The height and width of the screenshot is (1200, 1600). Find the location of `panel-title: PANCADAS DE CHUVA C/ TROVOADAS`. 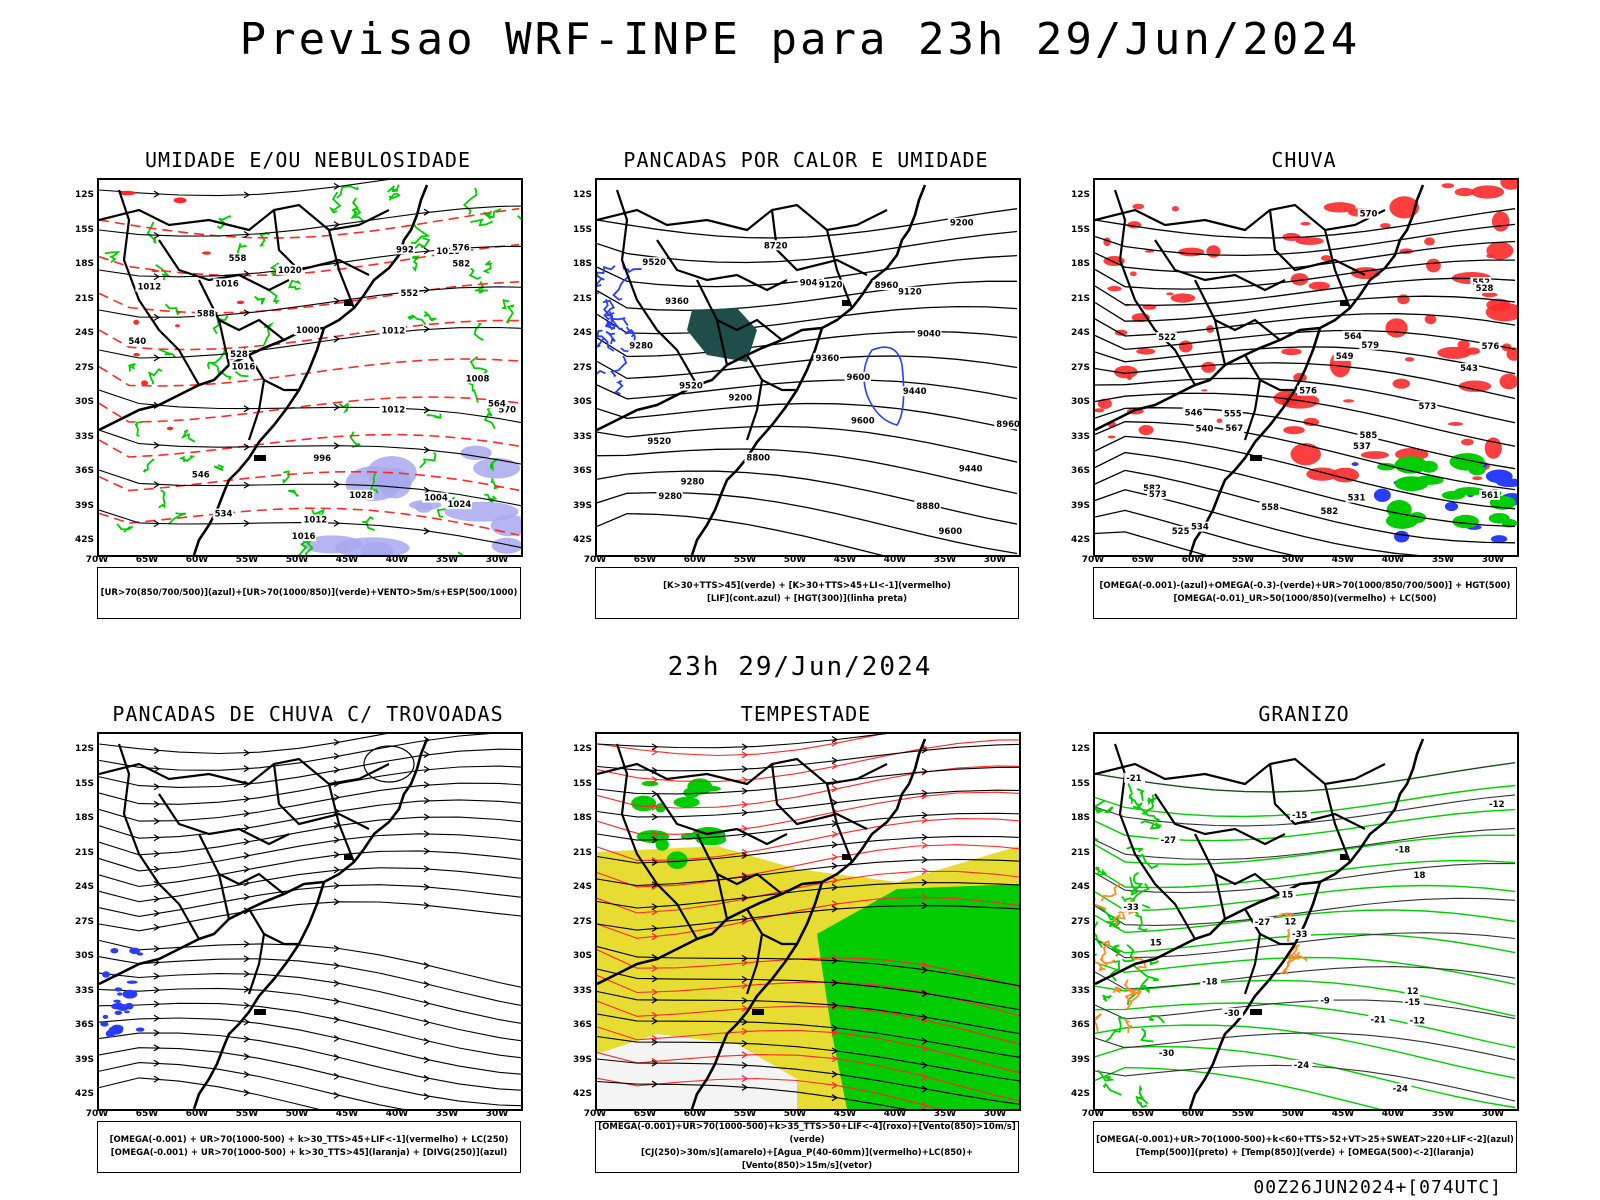

panel-title: PANCADAS DE CHUVA C/ TROVOADAS is located at coordinates (308, 714).